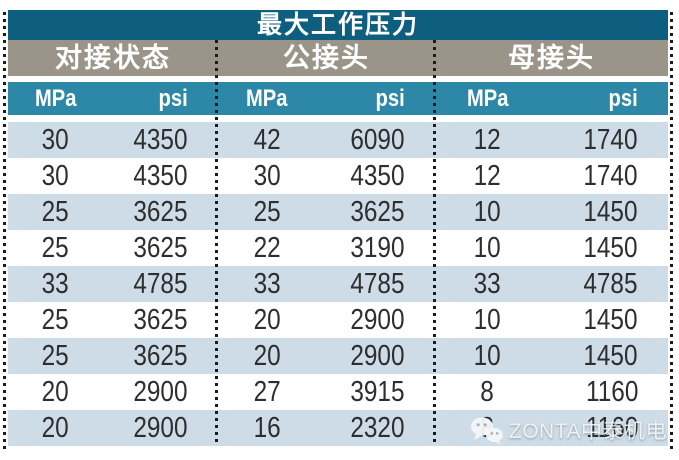 The height and width of the screenshot is (460, 679). Describe the element at coordinates (267, 140) in the screenshot. I see `cell-mpa: 42` at that location.